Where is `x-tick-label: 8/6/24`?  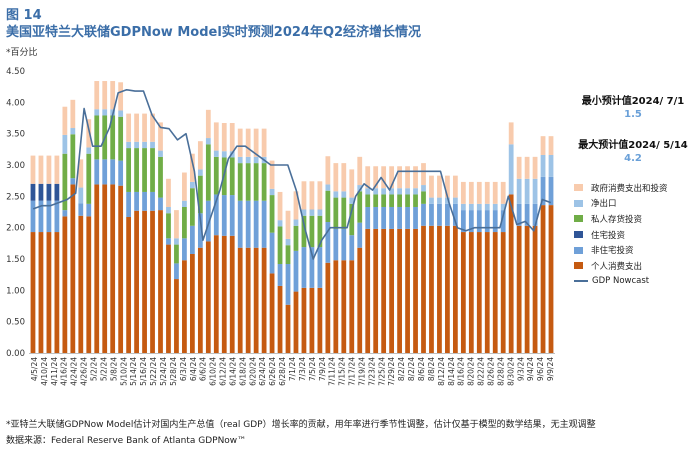
x-tick-label: 8/6/24 is located at coordinates (421, 369).